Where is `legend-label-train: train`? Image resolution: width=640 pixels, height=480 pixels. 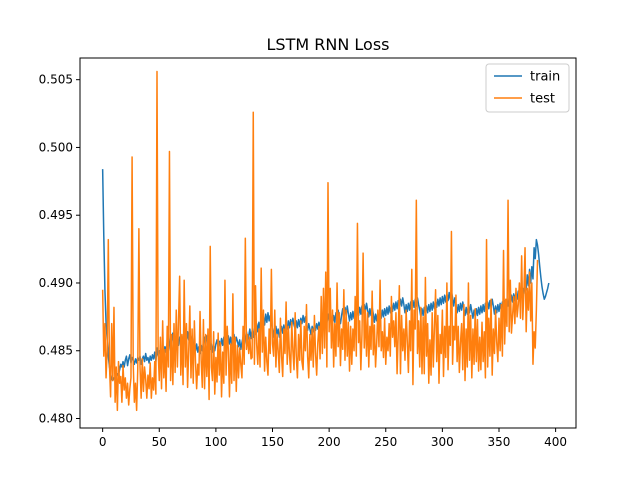 legend-label-train: train is located at coordinates (545, 77).